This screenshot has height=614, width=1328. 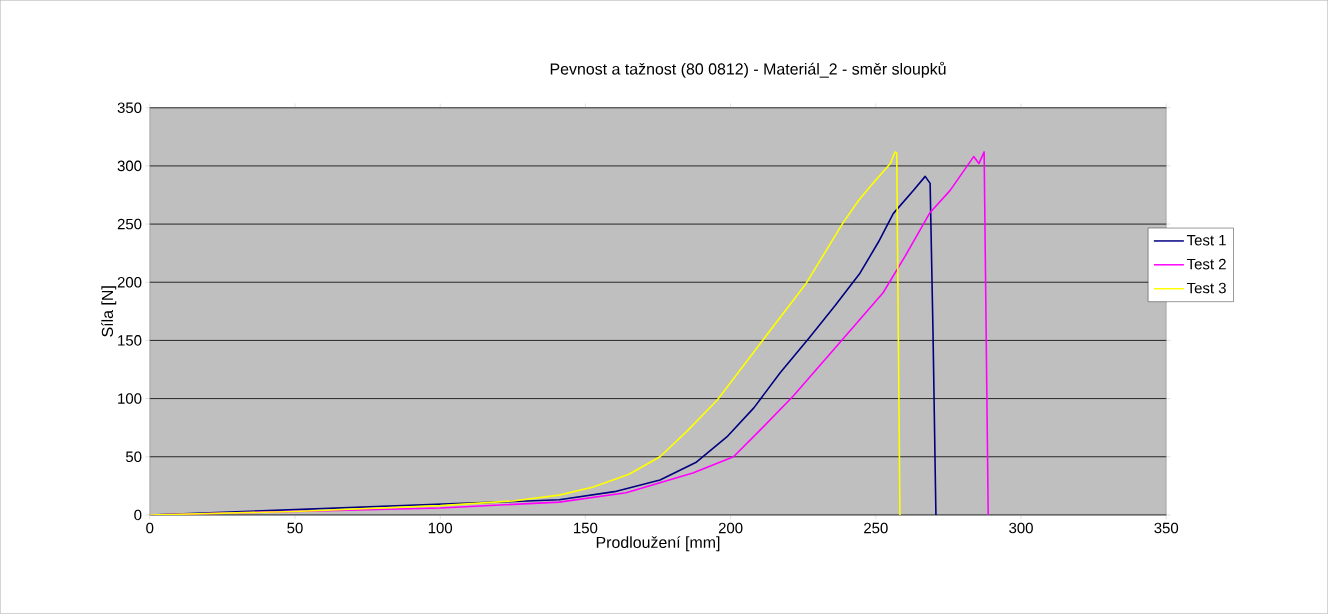 What do you see at coordinates (730, 528) in the screenshot?
I see `x-tick-label: 200` at bounding box center [730, 528].